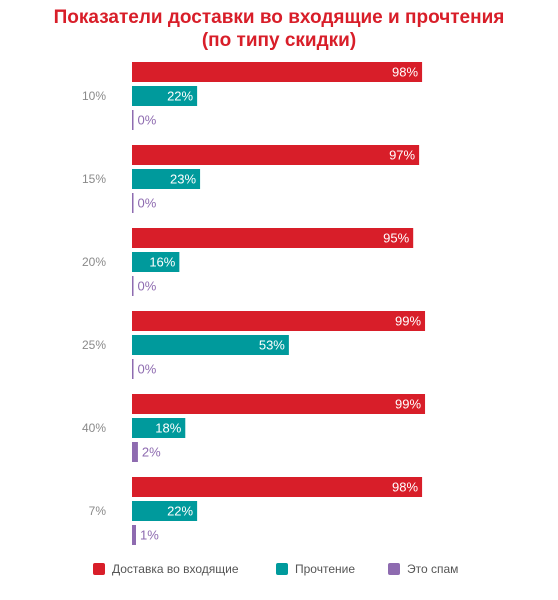  I want to click on legend-label-read: Прочтение, so click(325, 569).